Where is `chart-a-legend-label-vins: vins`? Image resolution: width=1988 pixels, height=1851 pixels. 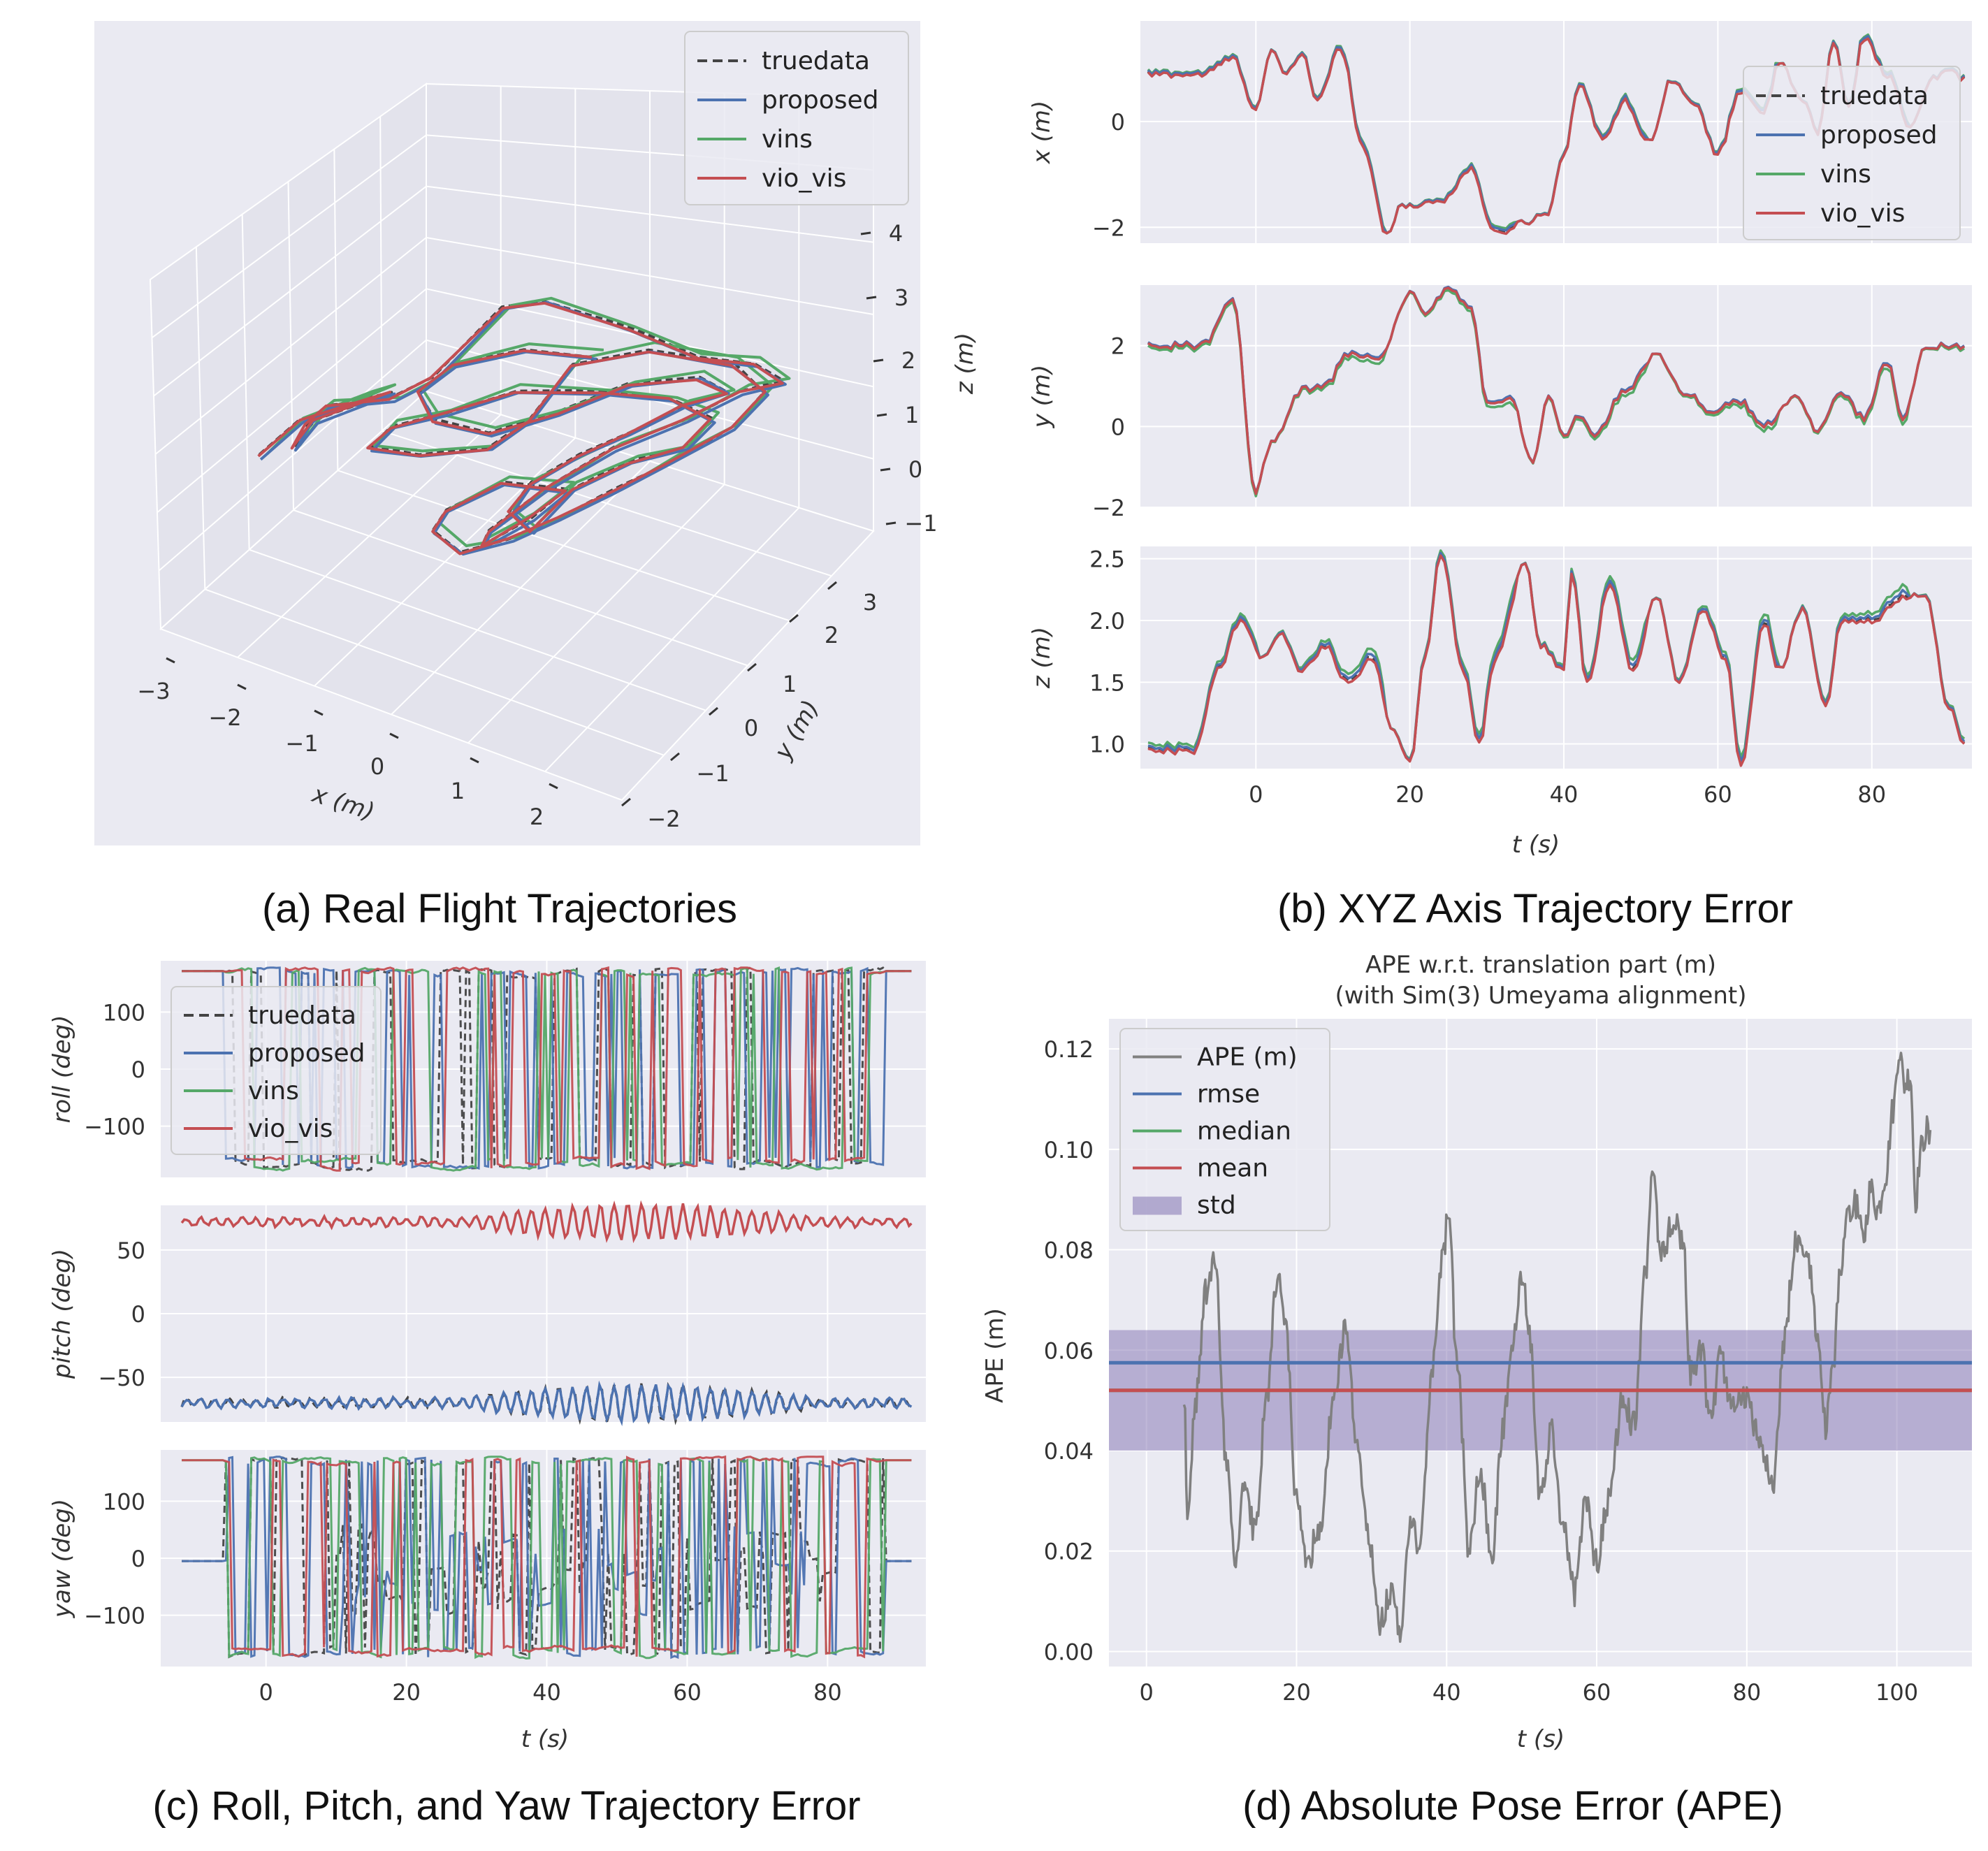
chart-a-legend-label-vins: vins is located at coordinates (787, 139).